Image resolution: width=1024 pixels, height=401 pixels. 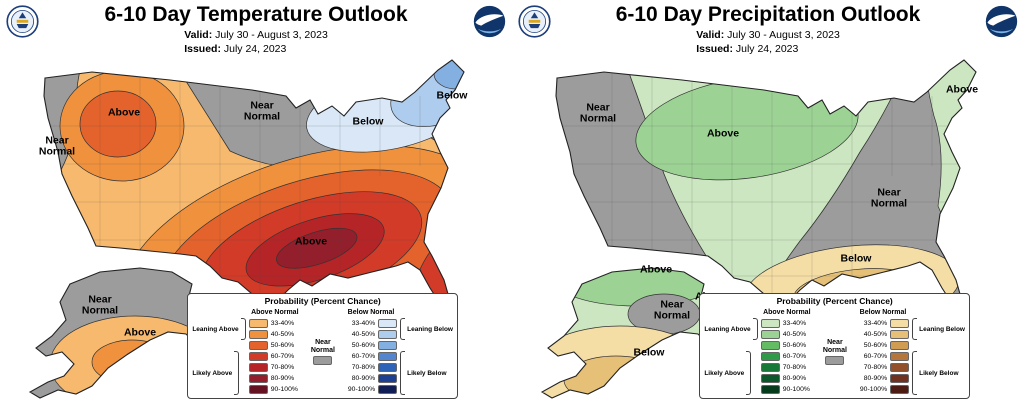 What do you see at coordinates (430, 329) in the screenshot?
I see `leaning-below-label: Leaning Below` at bounding box center [430, 329].